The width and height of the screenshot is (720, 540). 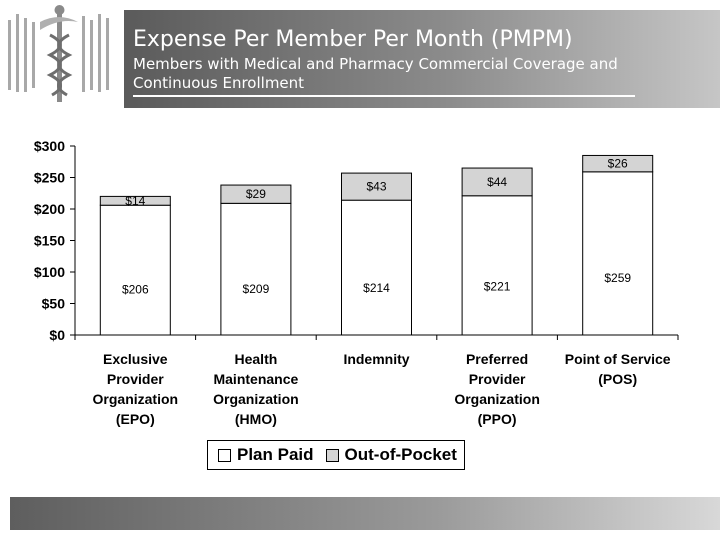 I want to click on category-label: (HMO), so click(x=256, y=419).